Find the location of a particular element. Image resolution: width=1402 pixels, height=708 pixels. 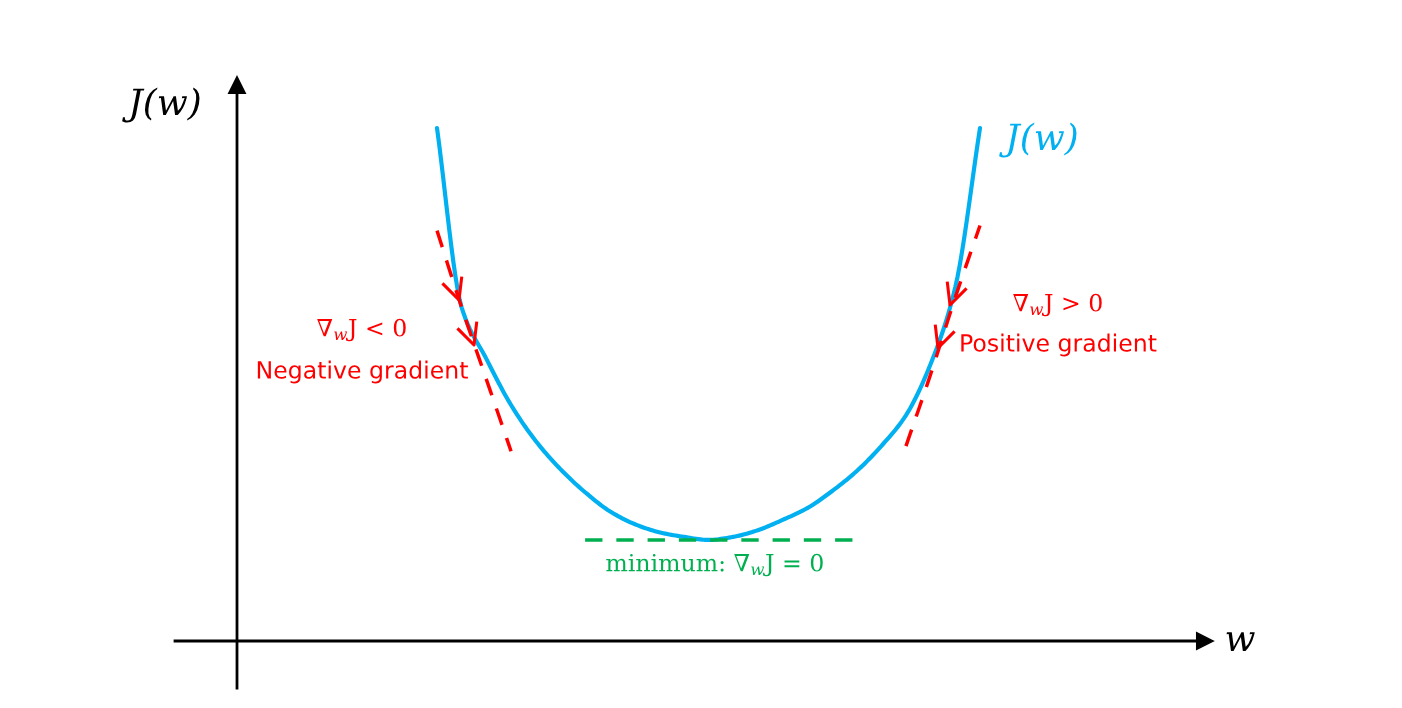

series-label: J(w) is located at coordinates (1038, 140).